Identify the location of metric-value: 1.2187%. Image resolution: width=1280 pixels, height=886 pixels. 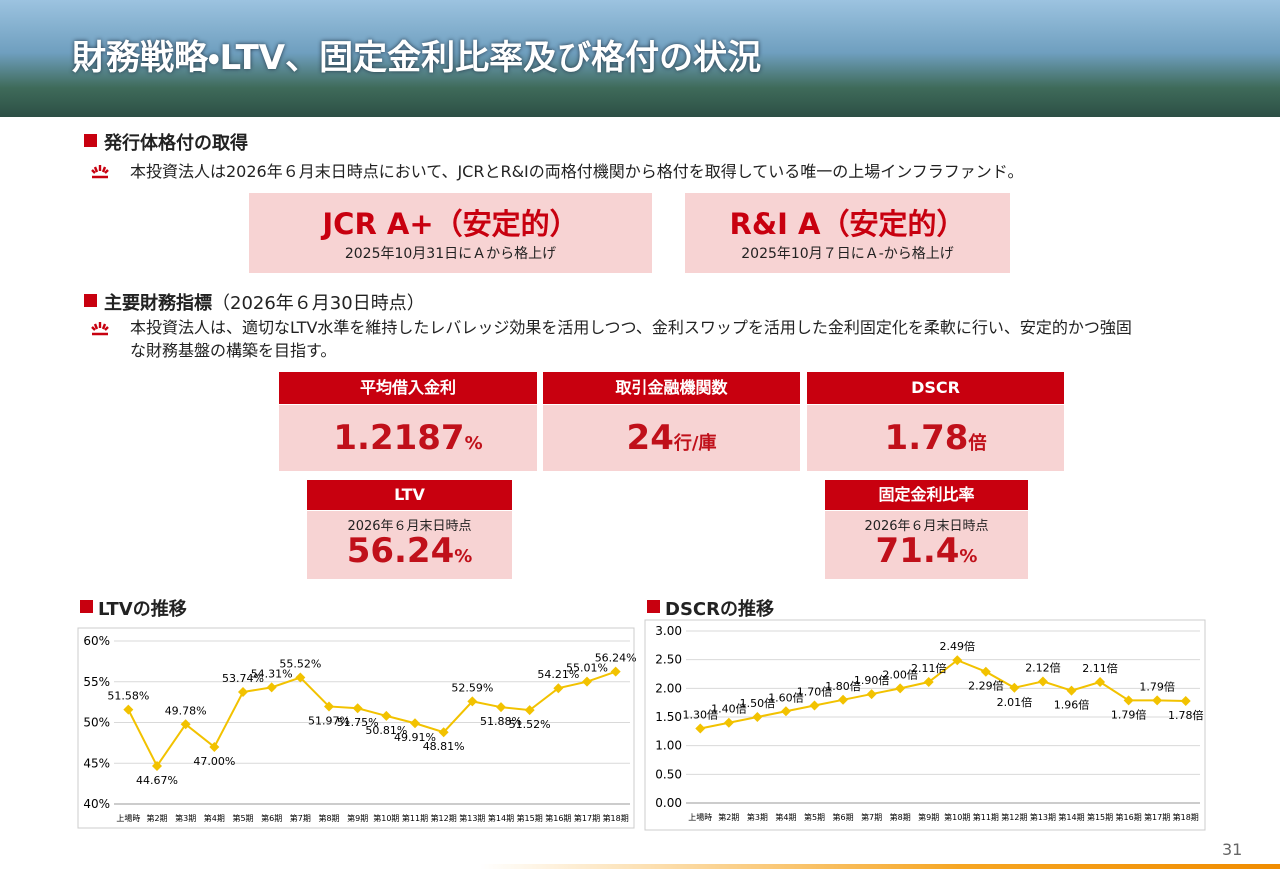
(408, 441).